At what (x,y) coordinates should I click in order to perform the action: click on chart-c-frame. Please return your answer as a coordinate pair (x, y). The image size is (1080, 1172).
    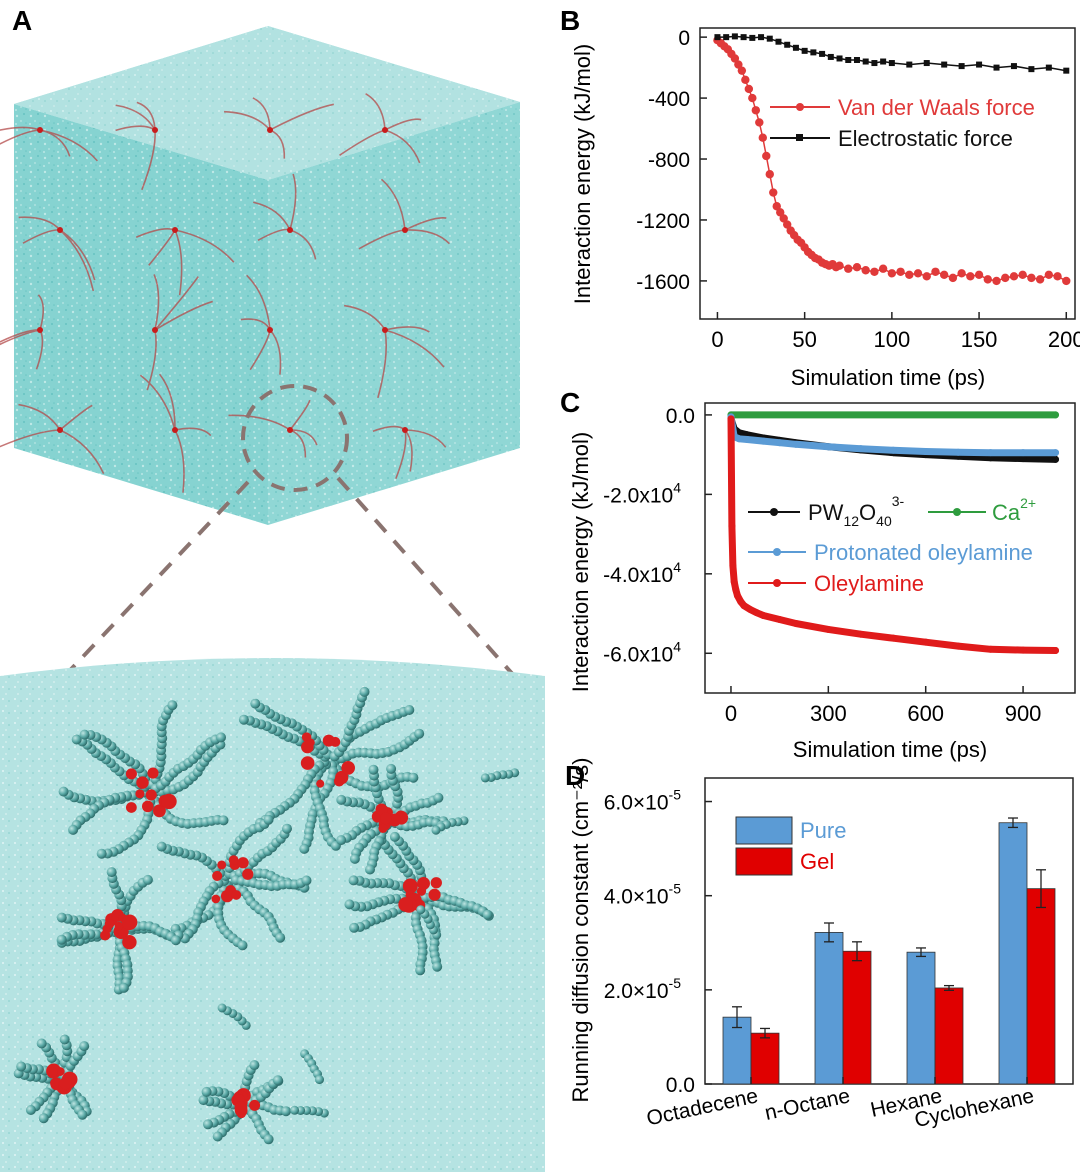
    Looking at the image, I should click on (890, 548).